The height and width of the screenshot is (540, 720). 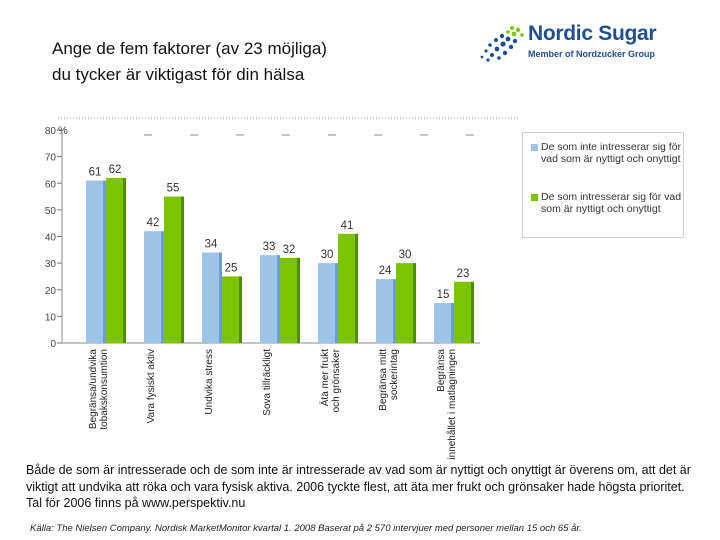 What do you see at coordinates (447, 404) in the screenshot?
I see `category-label: Begränsafettinnehållet i matlagningen` at bounding box center [447, 404].